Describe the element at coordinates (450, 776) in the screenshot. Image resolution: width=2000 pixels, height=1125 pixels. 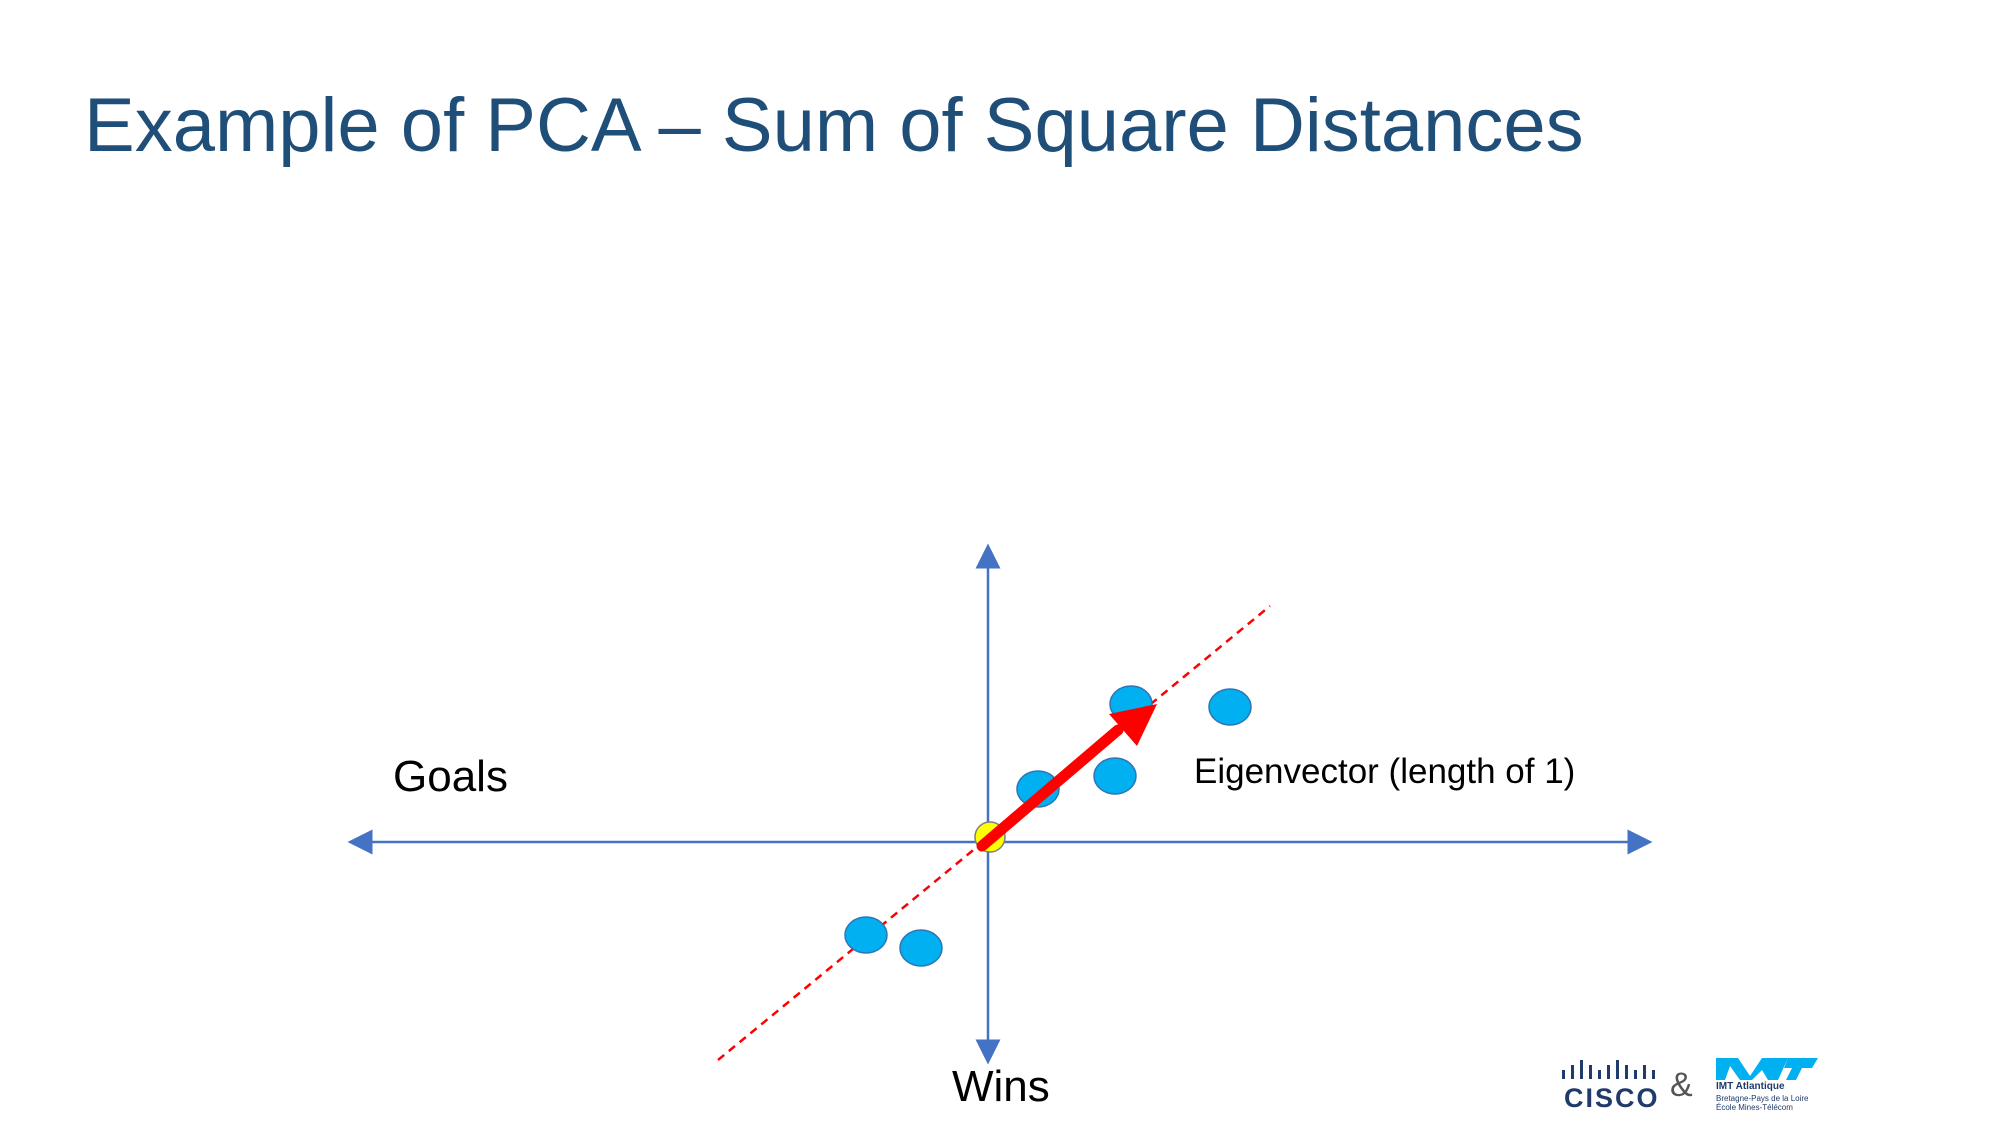
I see `x-axis-label: Goals` at that location.